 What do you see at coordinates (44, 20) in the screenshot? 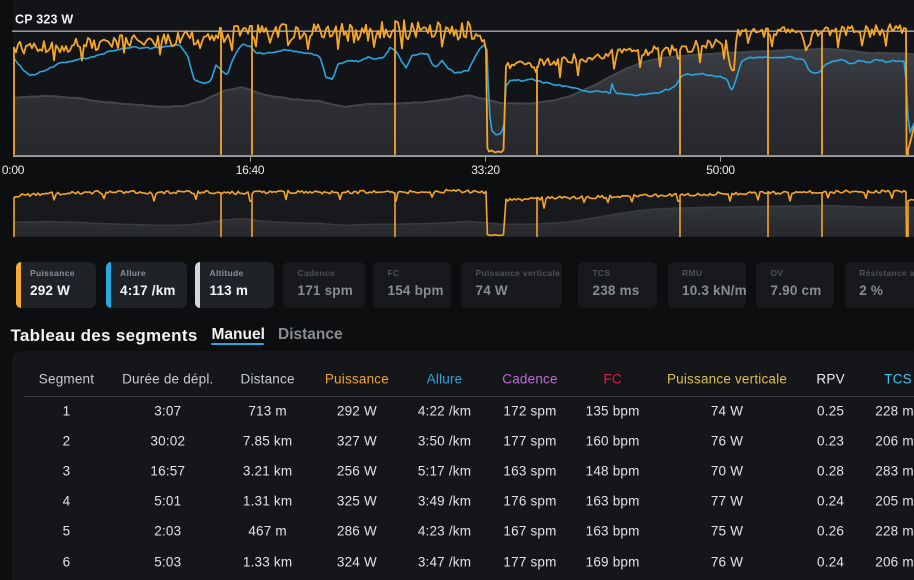
I see `svg-text: CP 323 W` at bounding box center [44, 20].